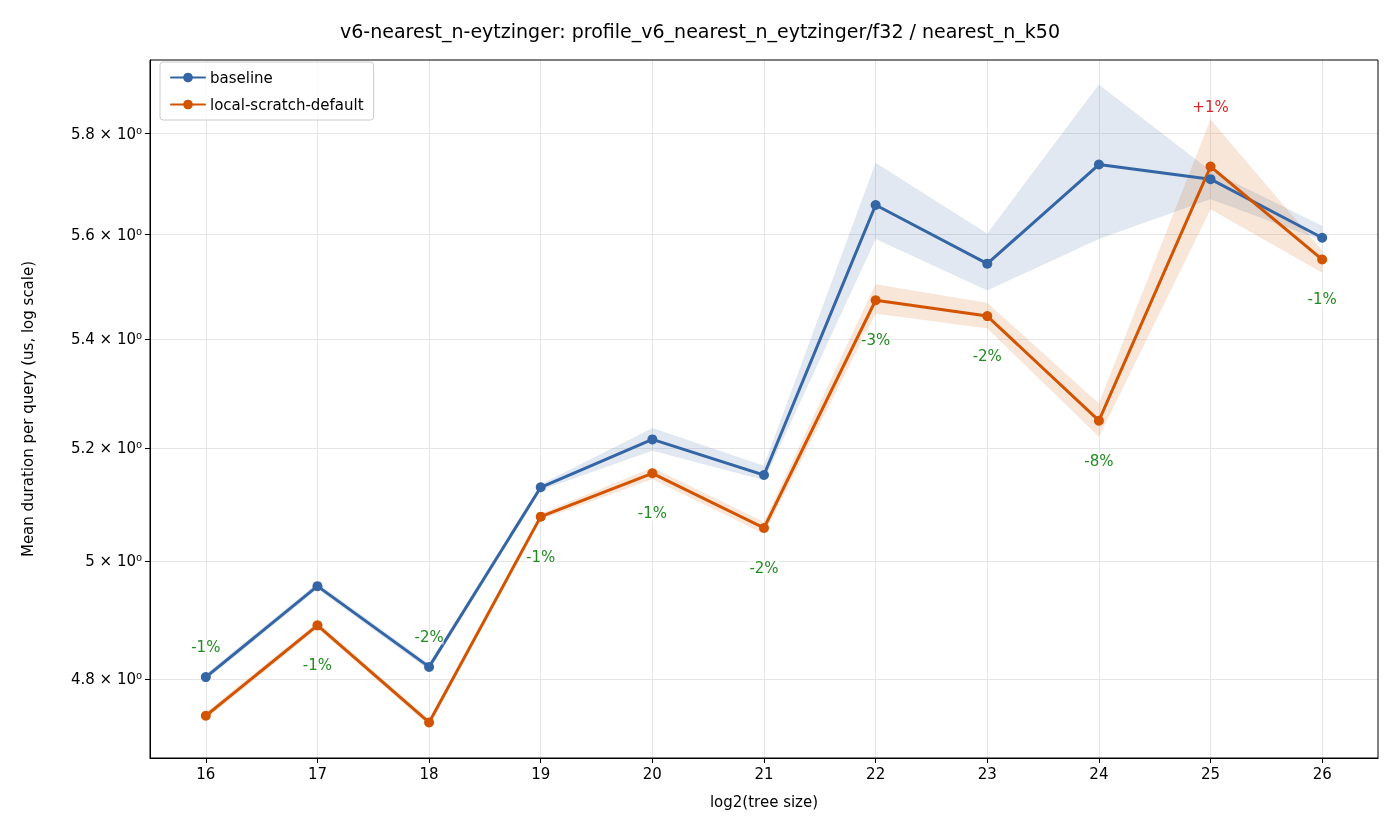 The width and height of the screenshot is (1400, 840). What do you see at coordinates (106, 133) in the screenshot?
I see `y-tick-label: 5.8 × 10⁰` at bounding box center [106, 133].